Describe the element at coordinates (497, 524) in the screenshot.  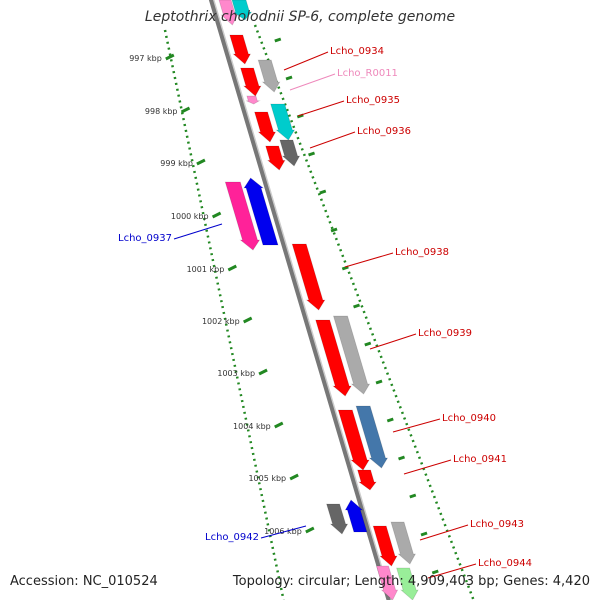
I see `gene-label-lcho0943: Lcho_0943` at that location.